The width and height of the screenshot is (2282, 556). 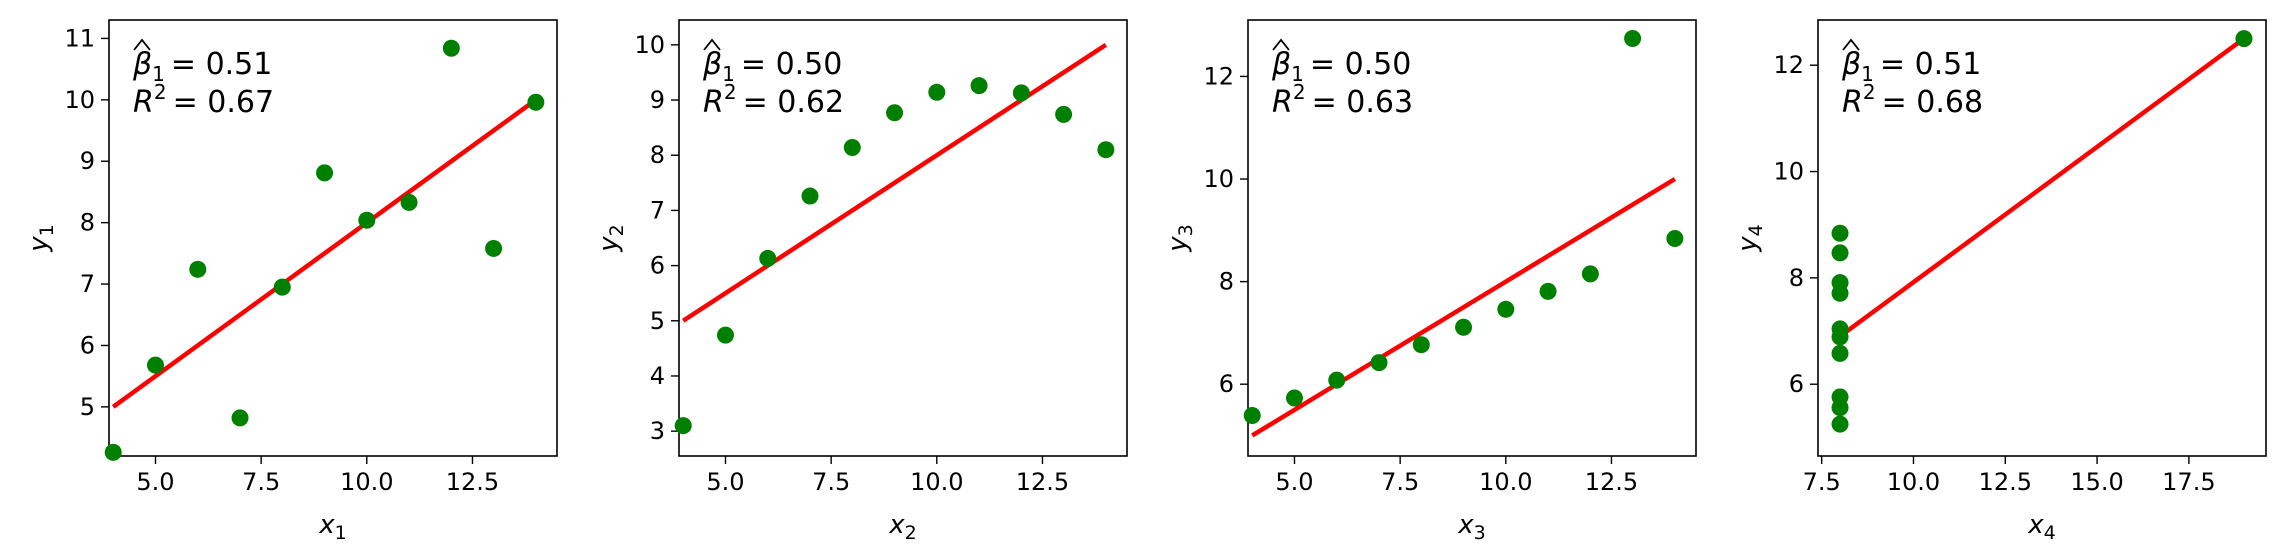 What do you see at coordinates (902, 527) in the screenshot?
I see `x-axis-label: x2` at bounding box center [902, 527].